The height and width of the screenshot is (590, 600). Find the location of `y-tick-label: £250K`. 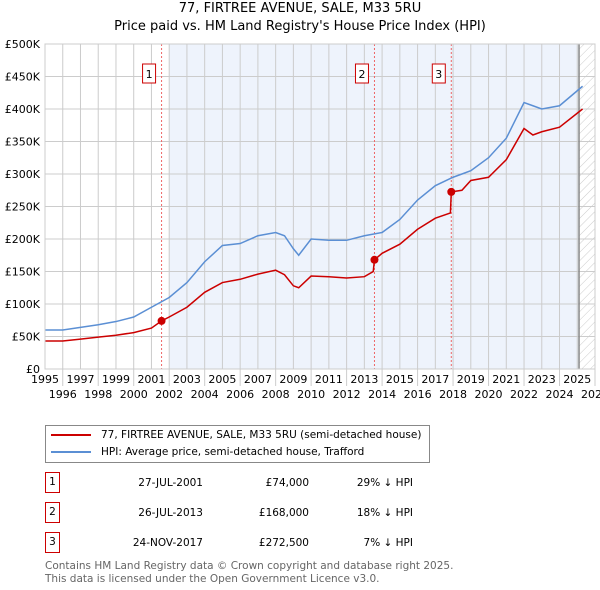

y-tick-label: £250K is located at coordinates (23, 207).